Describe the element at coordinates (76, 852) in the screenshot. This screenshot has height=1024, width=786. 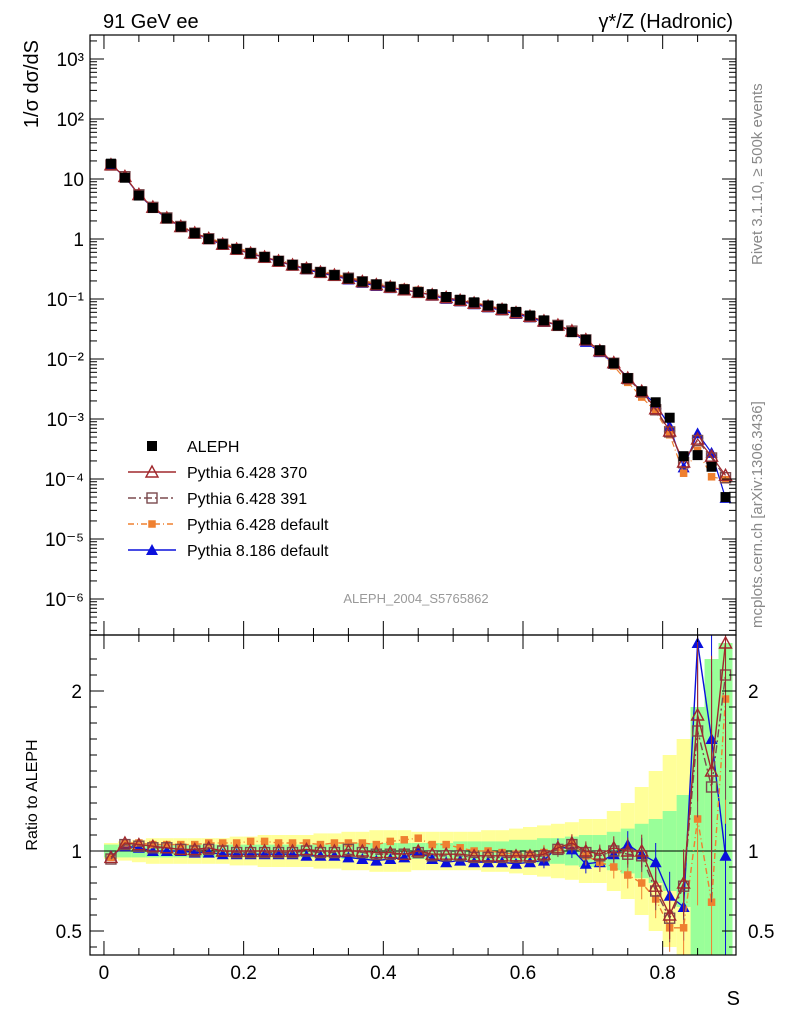
I see `ratio-y-tick-label-left: 1` at that location.